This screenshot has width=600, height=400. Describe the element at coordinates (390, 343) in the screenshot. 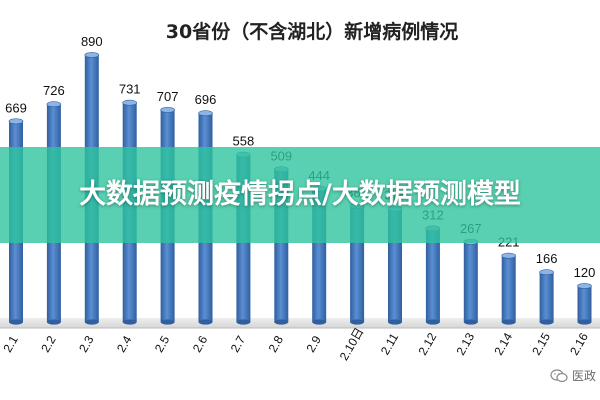

I see `x-tick-label: 2.11` at that location.